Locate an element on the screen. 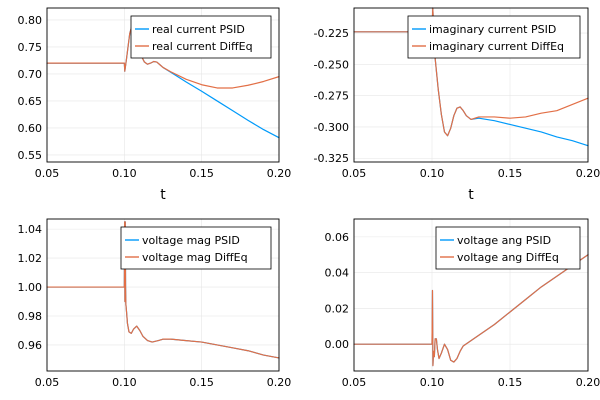 The height and width of the screenshot is (400, 600). y-tick-label: -0.300 is located at coordinates (331, 127).